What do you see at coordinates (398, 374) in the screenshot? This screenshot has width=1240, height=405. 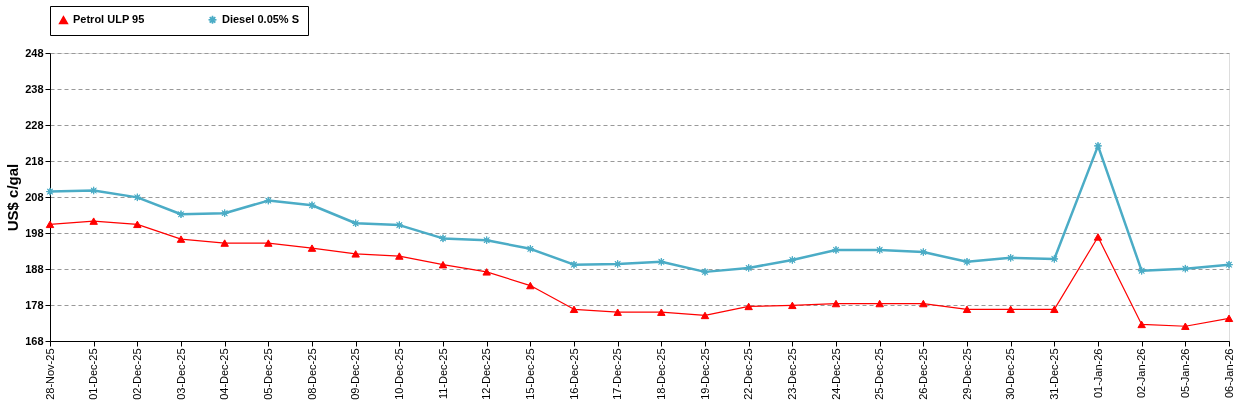 I see `x-tick-label: 10-Dec-25` at bounding box center [398, 374].